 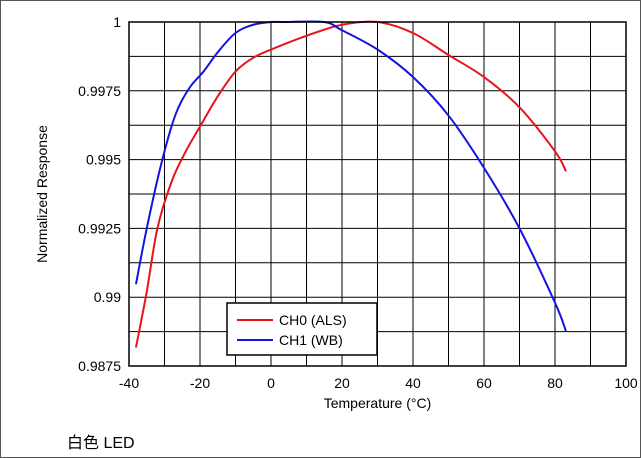 What do you see at coordinates (117, 22) in the screenshot?
I see `y-tick-label: 1` at bounding box center [117, 22].